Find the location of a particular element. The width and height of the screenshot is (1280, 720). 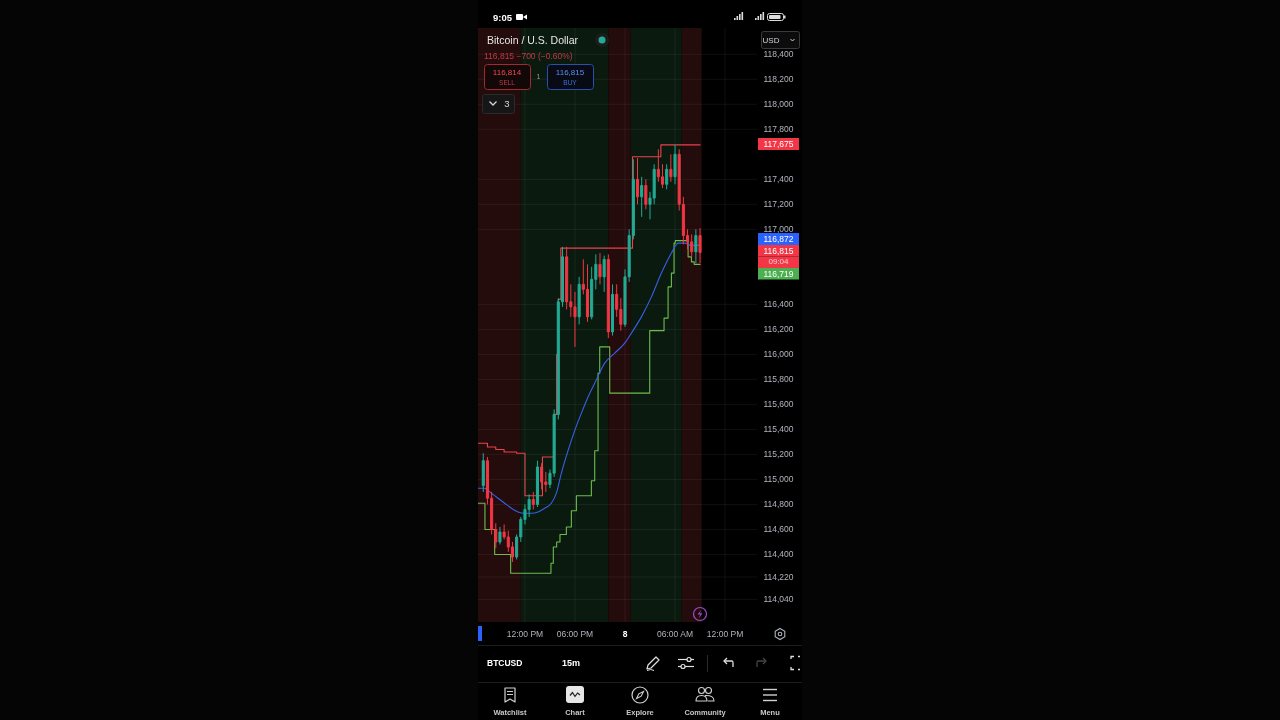

y-tick-label: 115,400 is located at coordinates (778, 429).